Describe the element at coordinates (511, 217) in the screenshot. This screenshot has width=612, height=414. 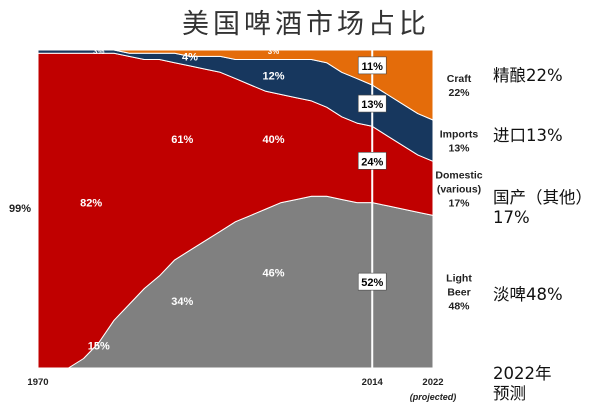
I see `annotation-domestic-line2: 17%` at that location.